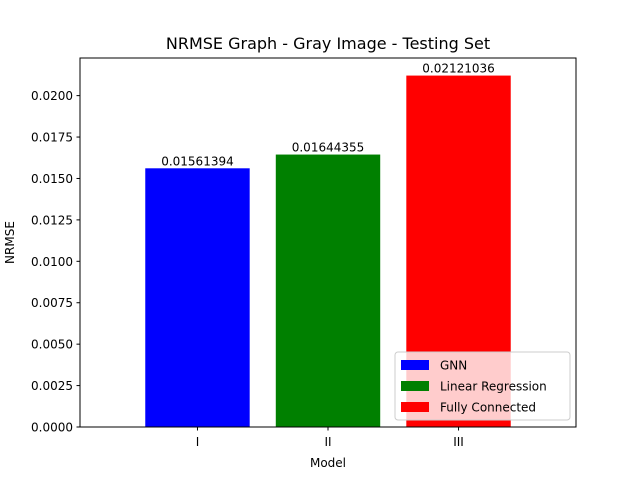  Describe the element at coordinates (327, 442) in the screenshot. I see `x-tick-label-II: II` at that location.